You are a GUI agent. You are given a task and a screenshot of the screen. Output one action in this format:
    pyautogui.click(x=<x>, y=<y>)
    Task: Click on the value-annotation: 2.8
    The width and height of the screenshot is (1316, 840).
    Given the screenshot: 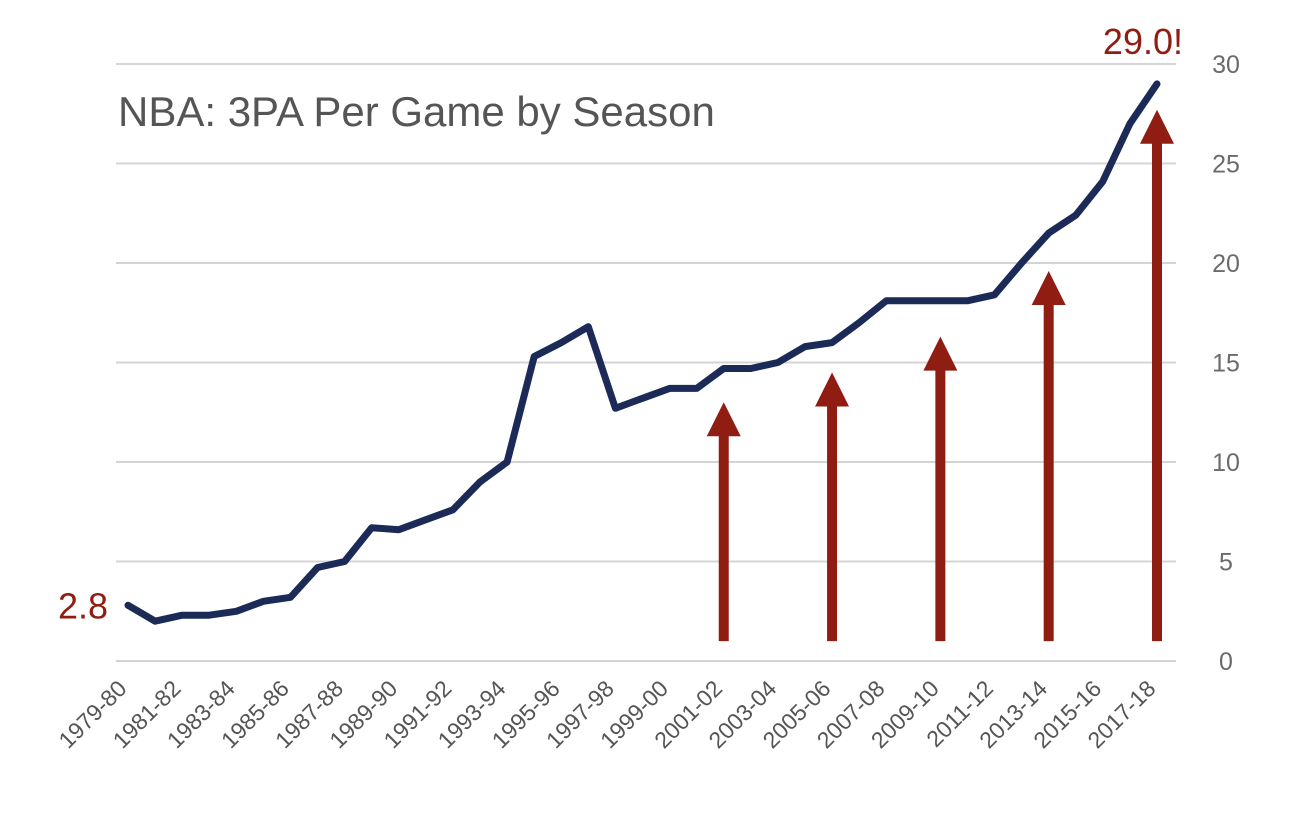 What is the action you would take?
    pyautogui.click(x=83, y=605)
    